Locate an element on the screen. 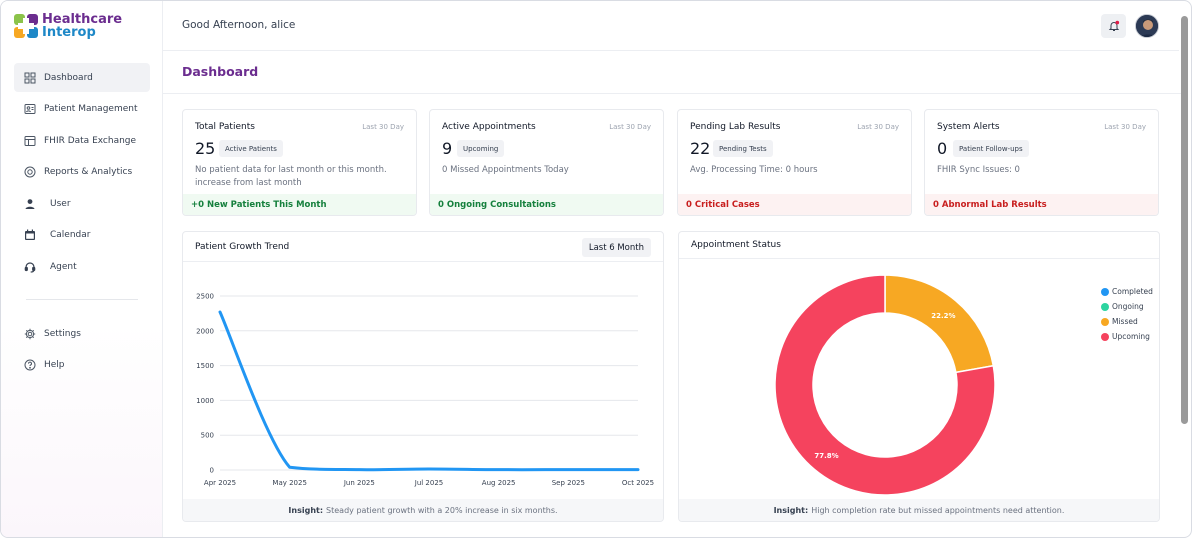  sidebar-item-patient-management: Patient Management is located at coordinates (82, 109).